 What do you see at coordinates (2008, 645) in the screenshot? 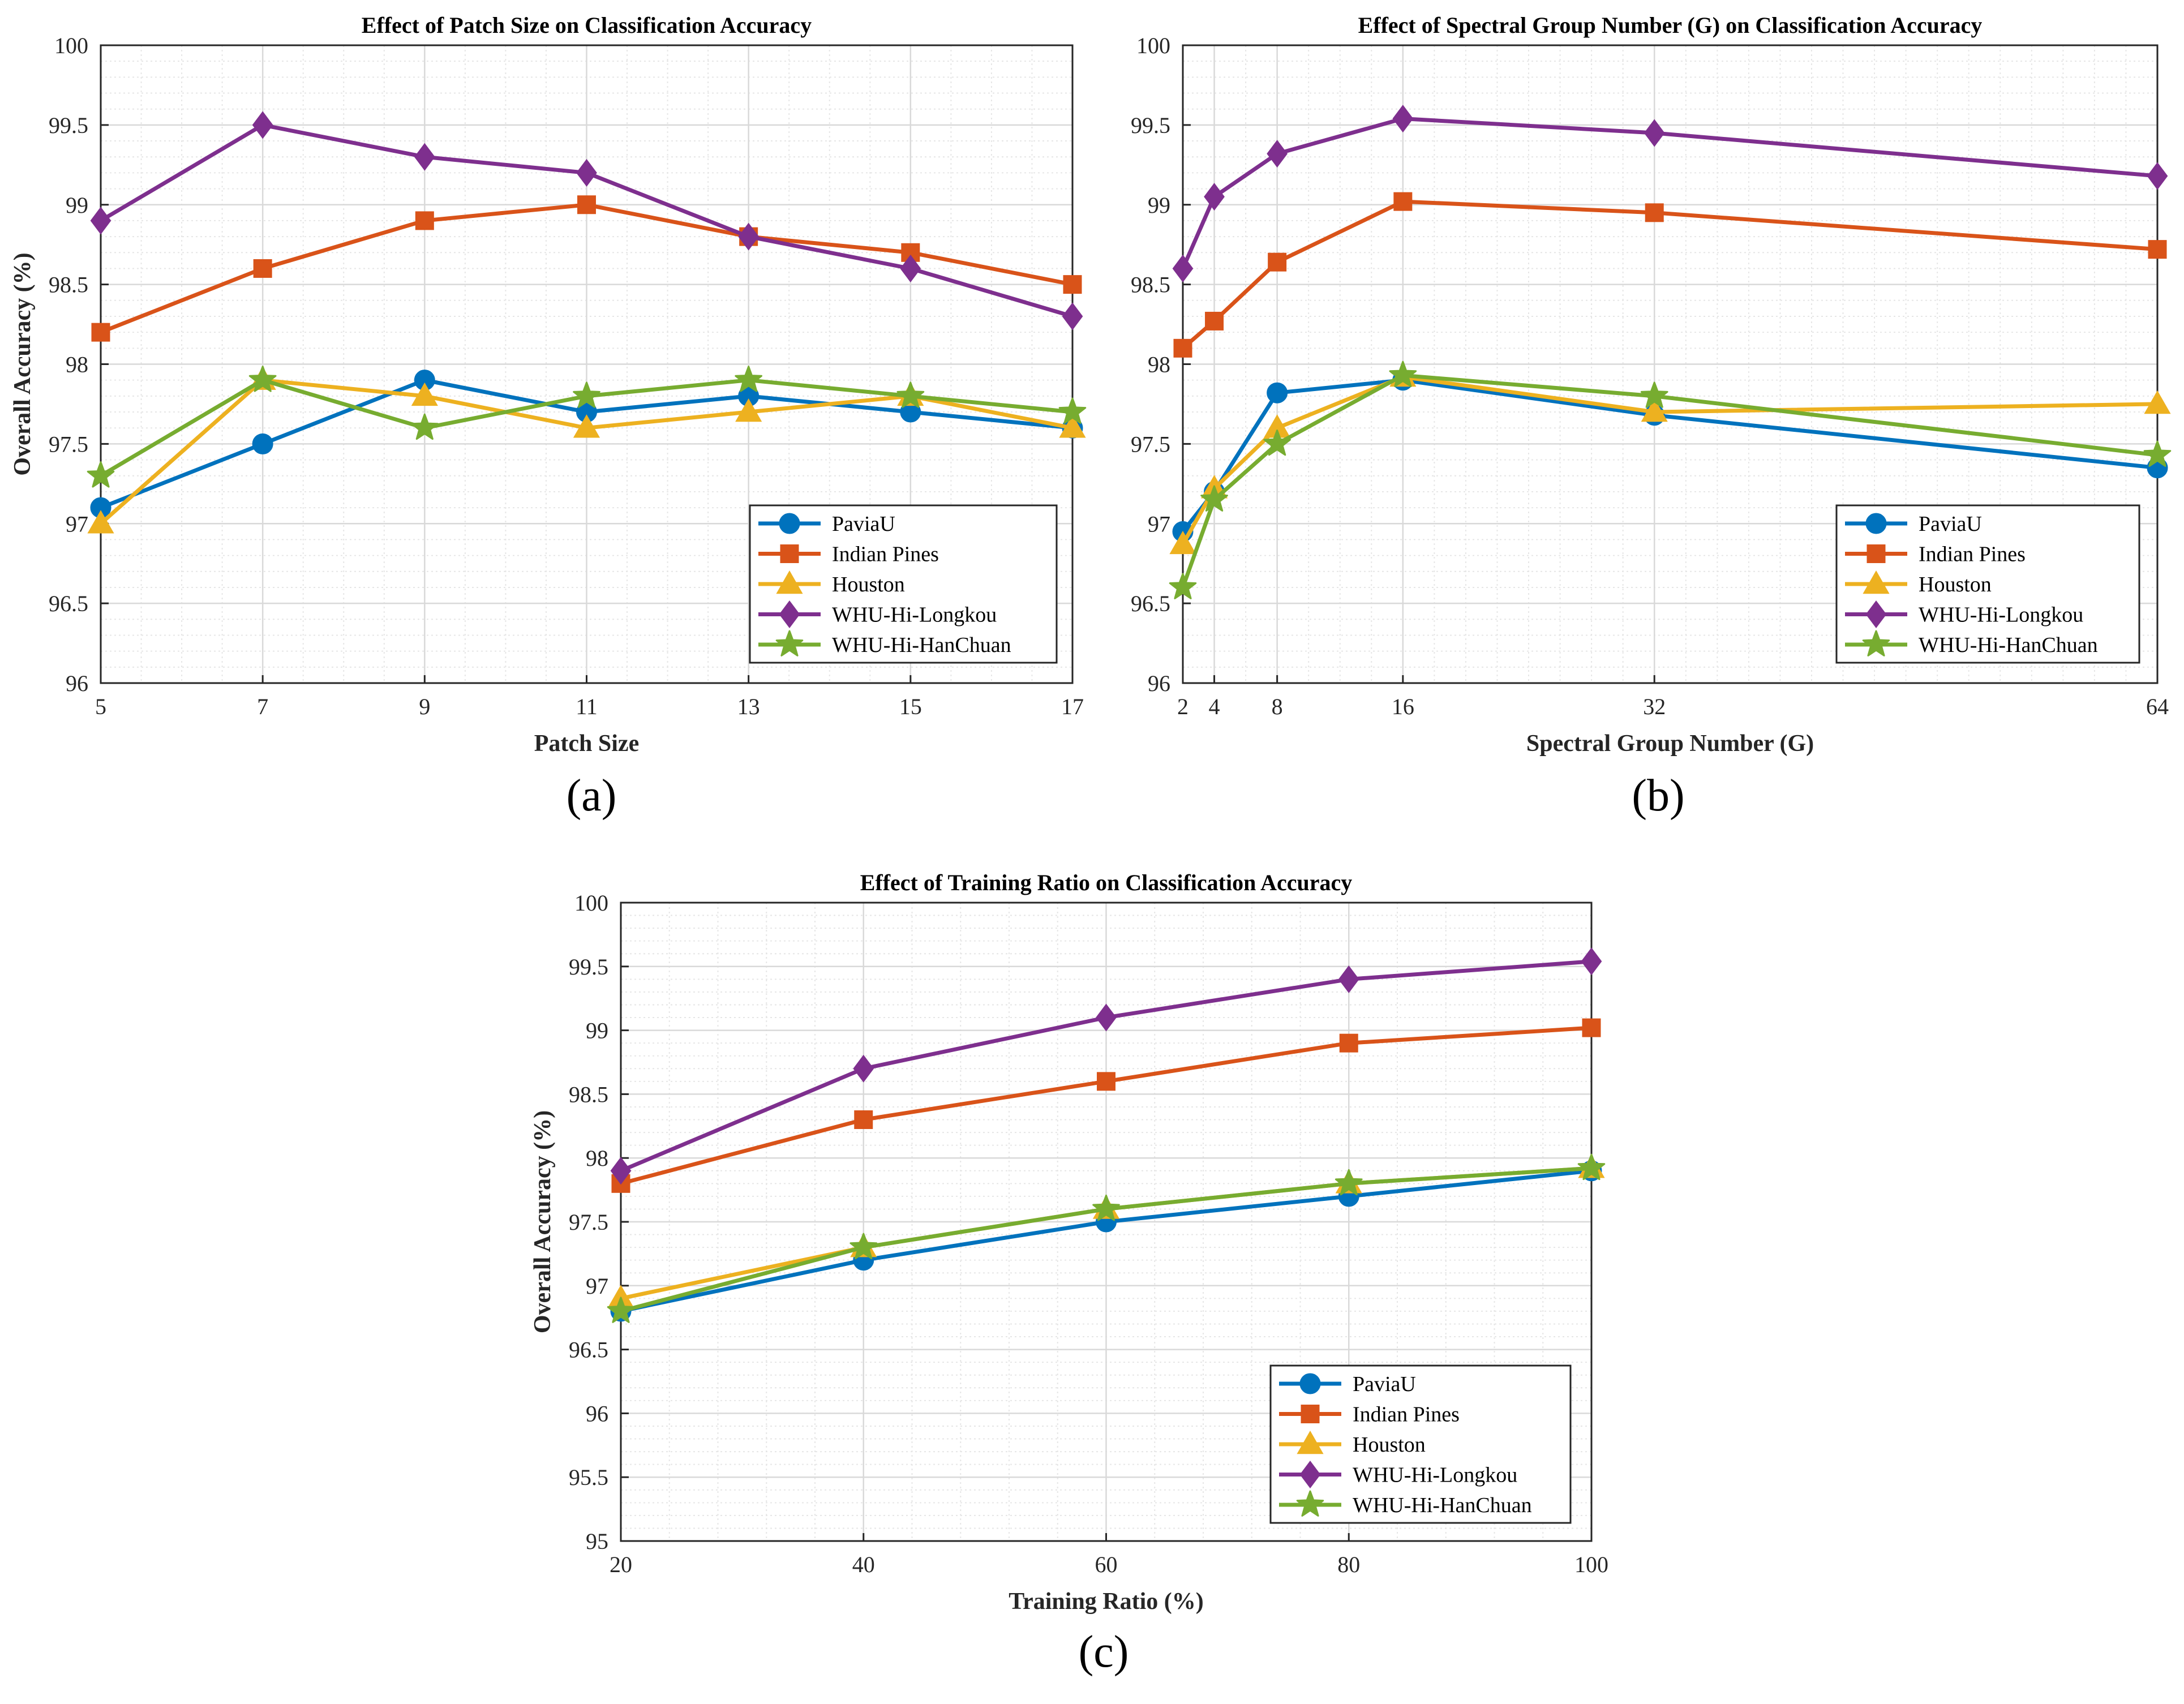
I see `legend-label: WHU-Hi-HanChuan` at bounding box center [2008, 645].